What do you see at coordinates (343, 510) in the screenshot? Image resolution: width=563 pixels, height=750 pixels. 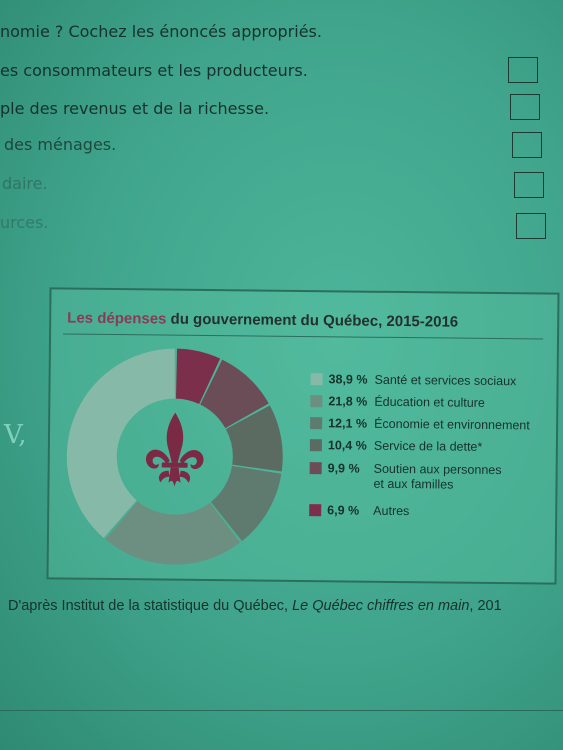 I see `legend-value: 6,9 %` at bounding box center [343, 510].